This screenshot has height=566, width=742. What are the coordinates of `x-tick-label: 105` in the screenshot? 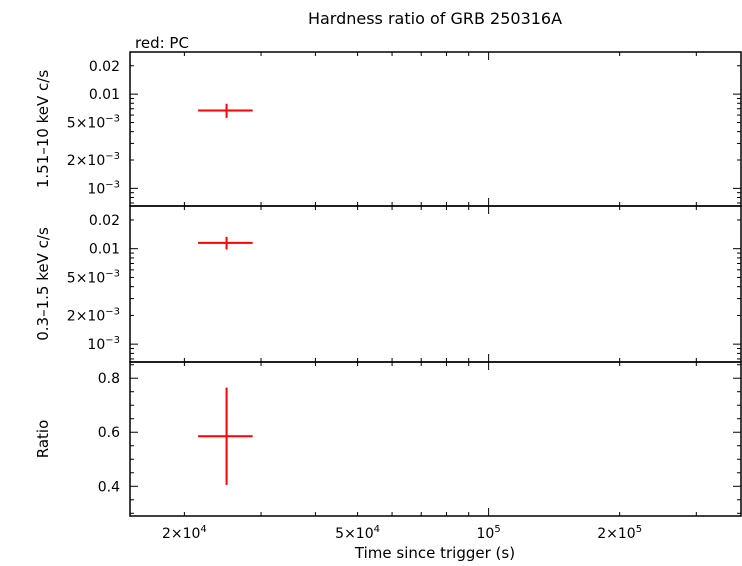 It's located at (489, 533).